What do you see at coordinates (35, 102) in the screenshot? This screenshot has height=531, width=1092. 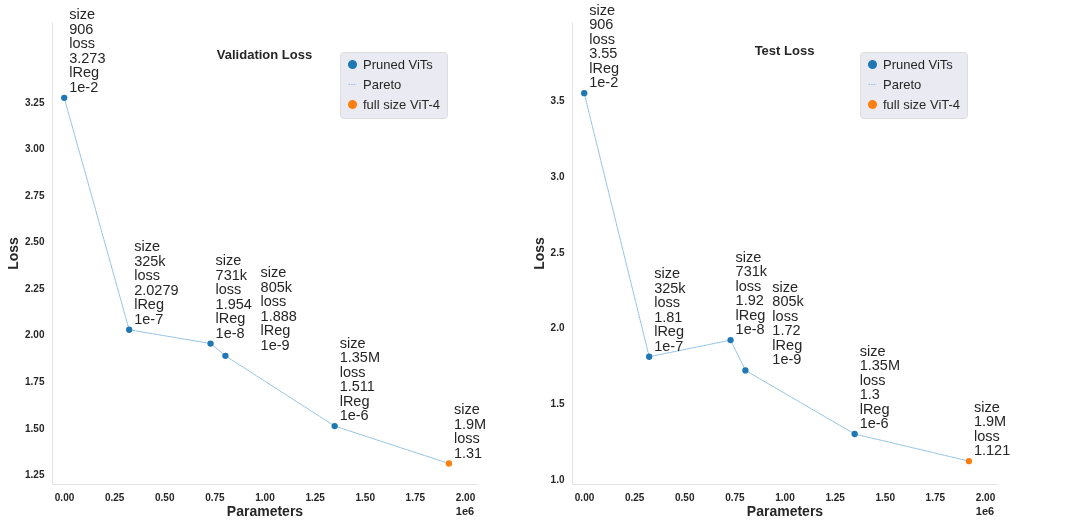 I see `y-tick-label: 3.25` at bounding box center [35, 102].